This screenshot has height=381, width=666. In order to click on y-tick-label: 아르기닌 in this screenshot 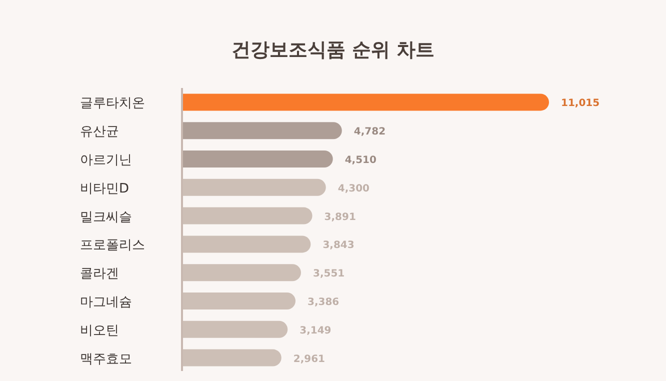, I will do `click(106, 160)`.